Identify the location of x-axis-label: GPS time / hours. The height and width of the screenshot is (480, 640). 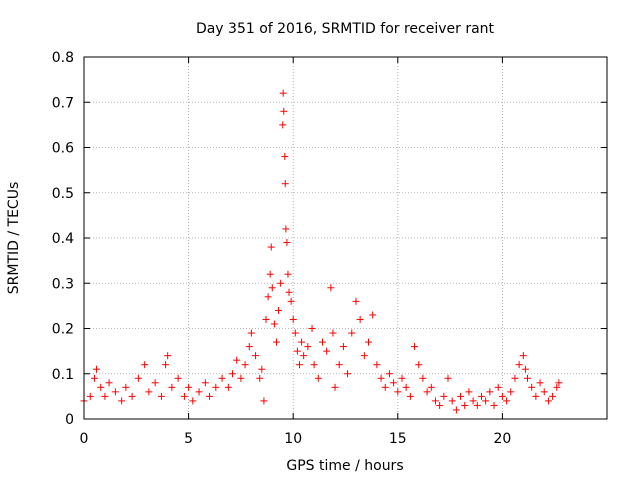
(344, 466).